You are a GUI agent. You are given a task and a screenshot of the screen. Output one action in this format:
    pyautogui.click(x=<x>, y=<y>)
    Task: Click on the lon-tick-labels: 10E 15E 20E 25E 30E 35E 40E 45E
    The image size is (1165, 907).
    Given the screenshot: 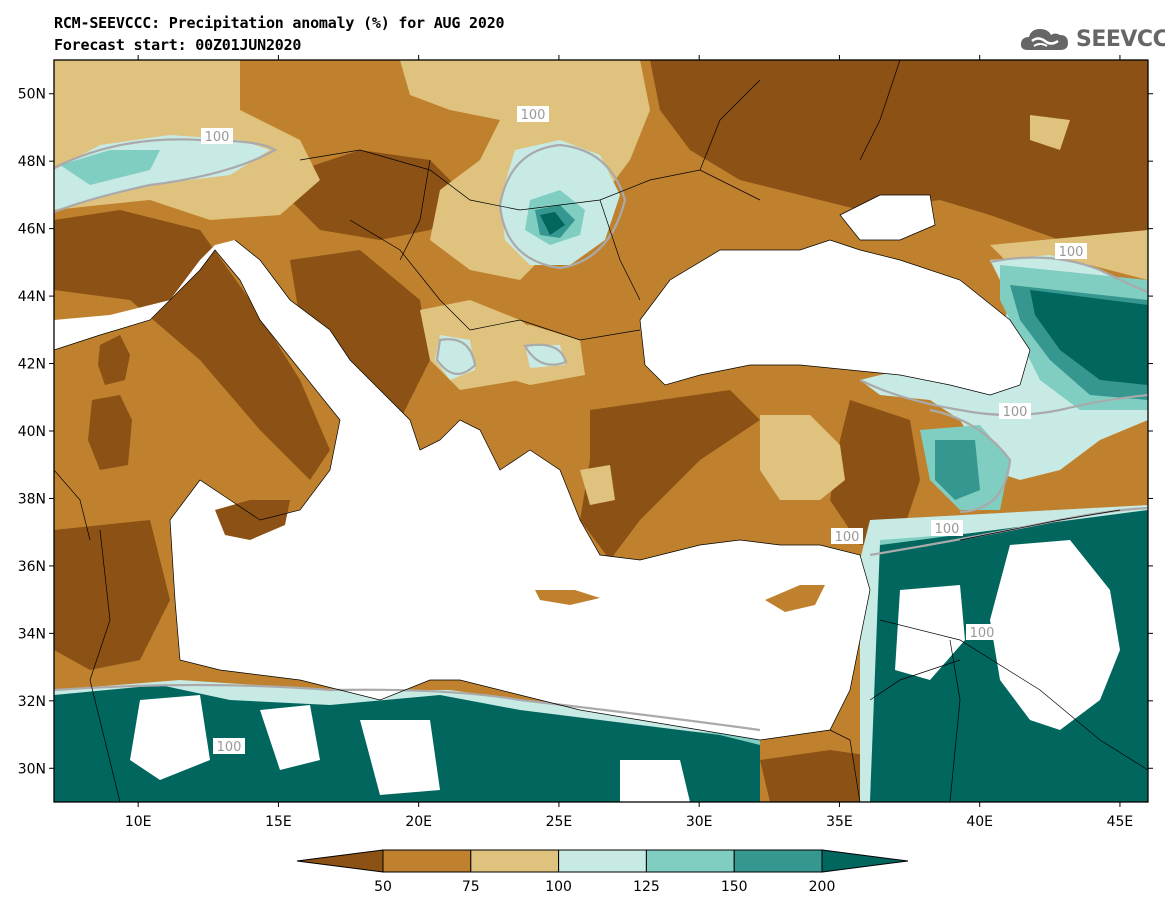 What is the action you would take?
    pyautogui.click(x=629, y=822)
    